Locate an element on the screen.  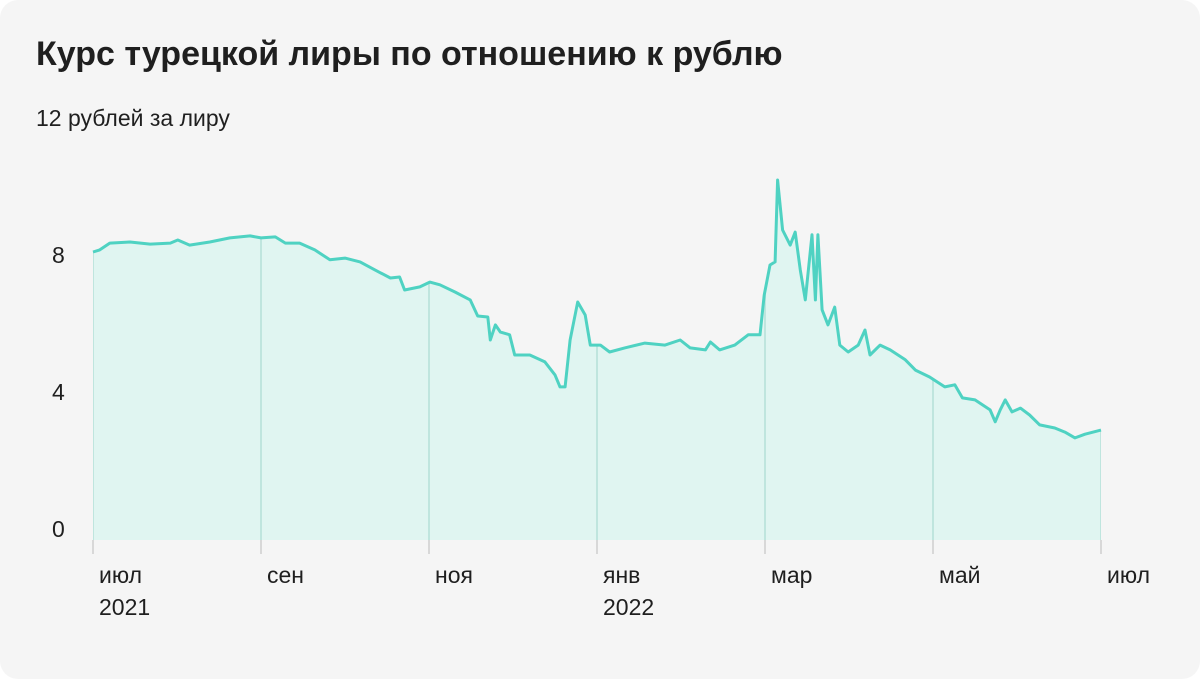
x-tick-label: сен is located at coordinates (285, 575).